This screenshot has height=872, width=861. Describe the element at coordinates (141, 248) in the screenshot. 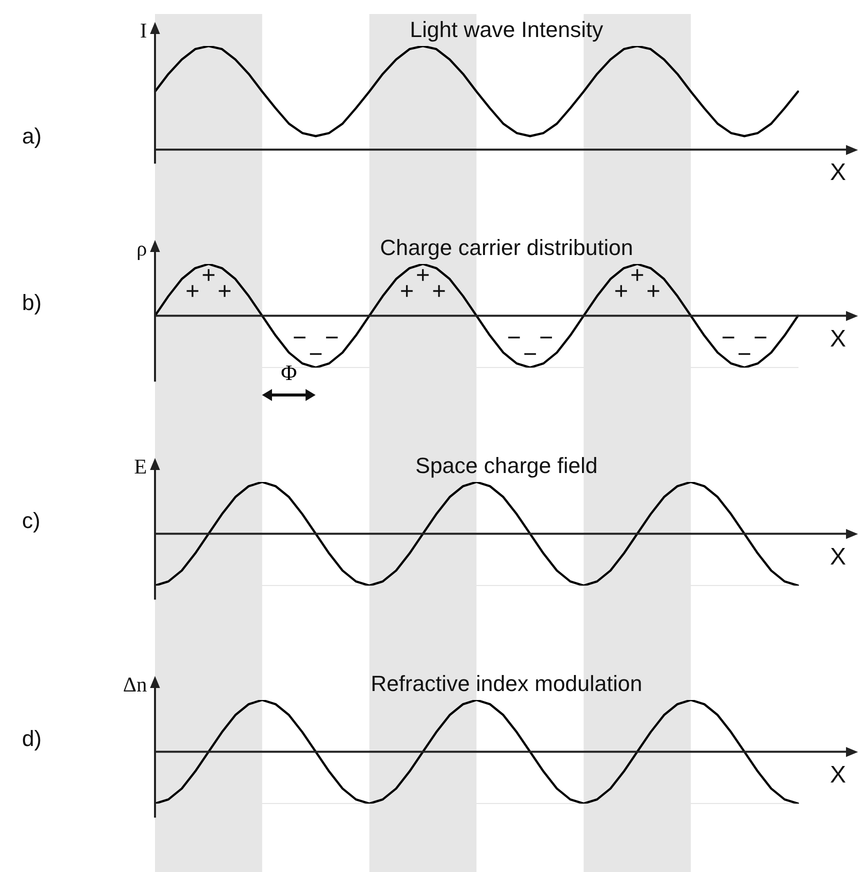

I see `y-axis-title: ρ` at that location.